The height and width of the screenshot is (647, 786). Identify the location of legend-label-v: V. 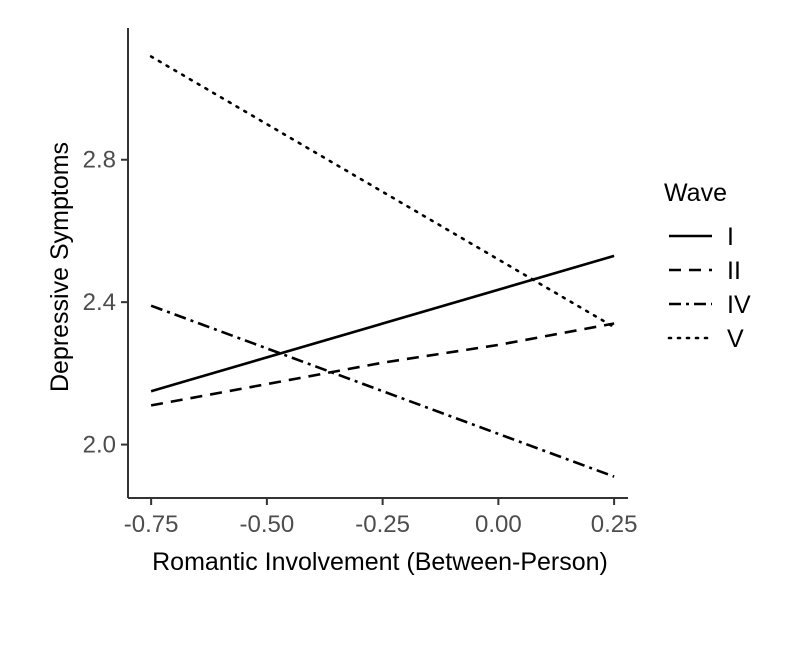
(735, 339).